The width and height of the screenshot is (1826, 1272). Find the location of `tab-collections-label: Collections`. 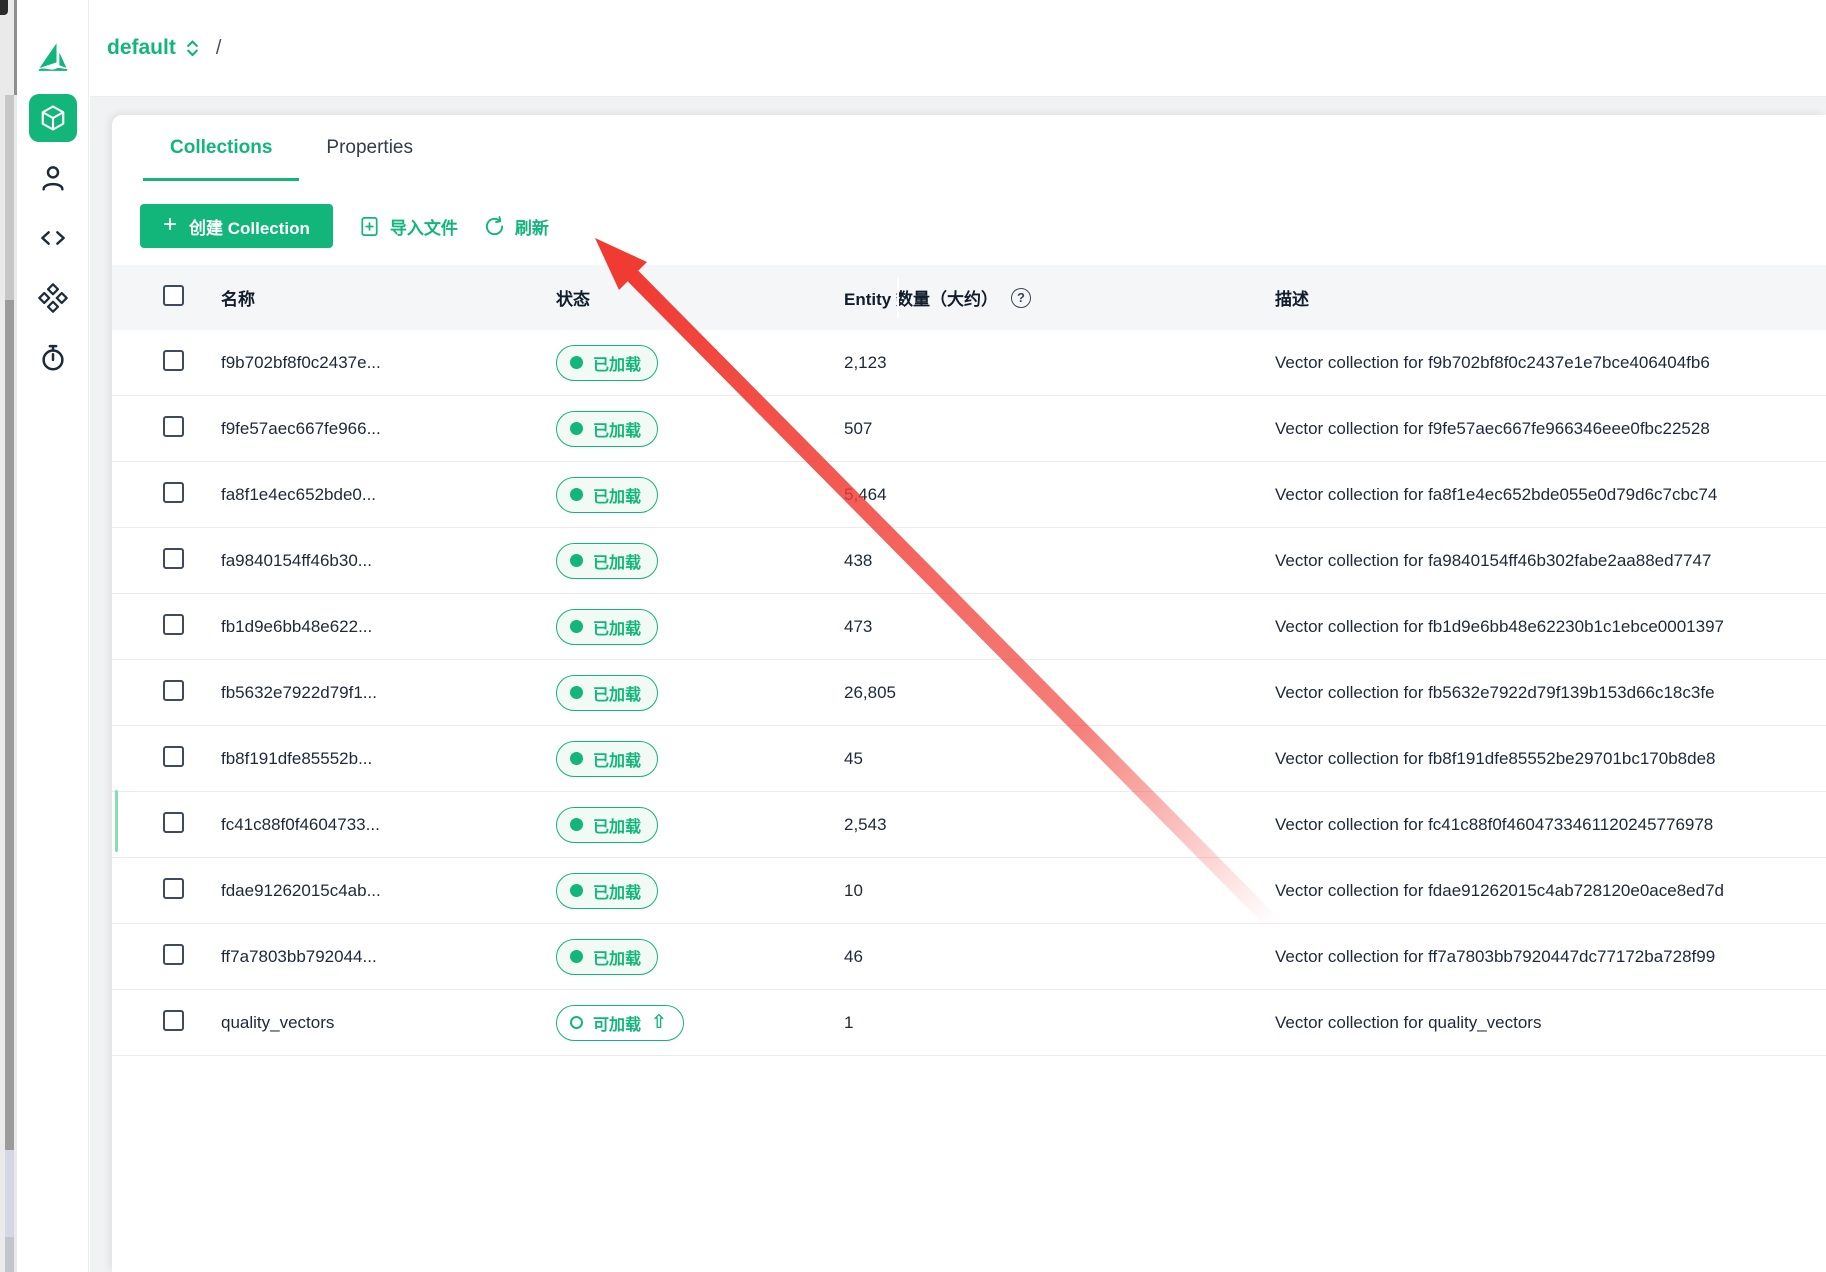

tab-collections-label: Collections is located at coordinates (221, 147).